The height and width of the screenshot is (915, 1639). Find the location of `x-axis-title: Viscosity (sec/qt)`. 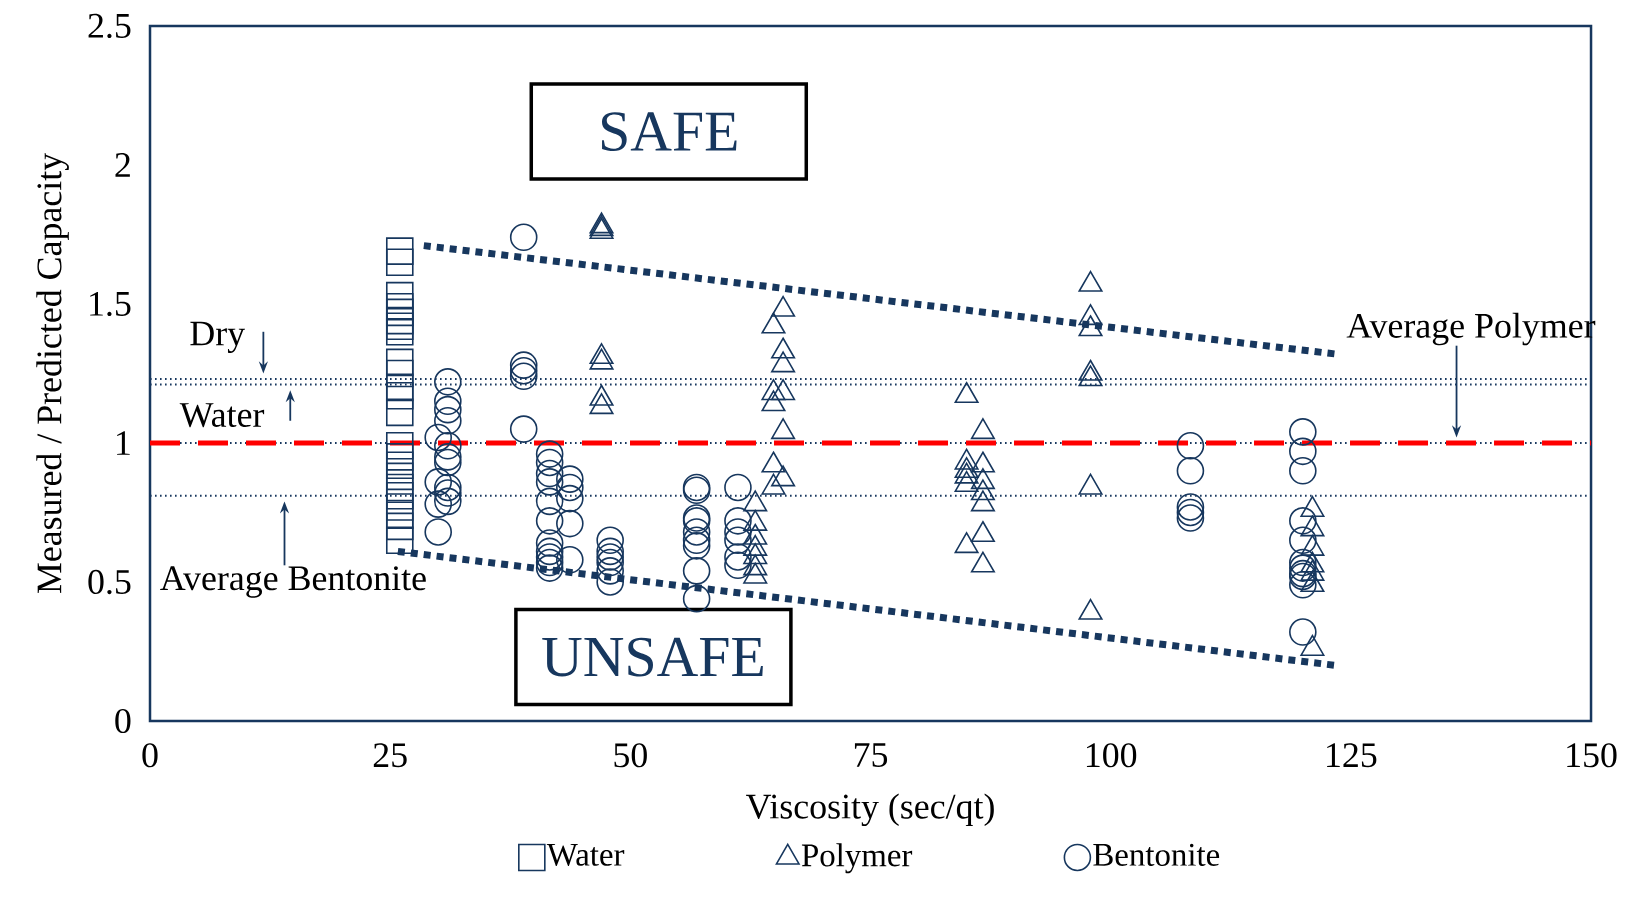

x-axis-title: Viscosity (sec/qt) is located at coordinates (870, 810).